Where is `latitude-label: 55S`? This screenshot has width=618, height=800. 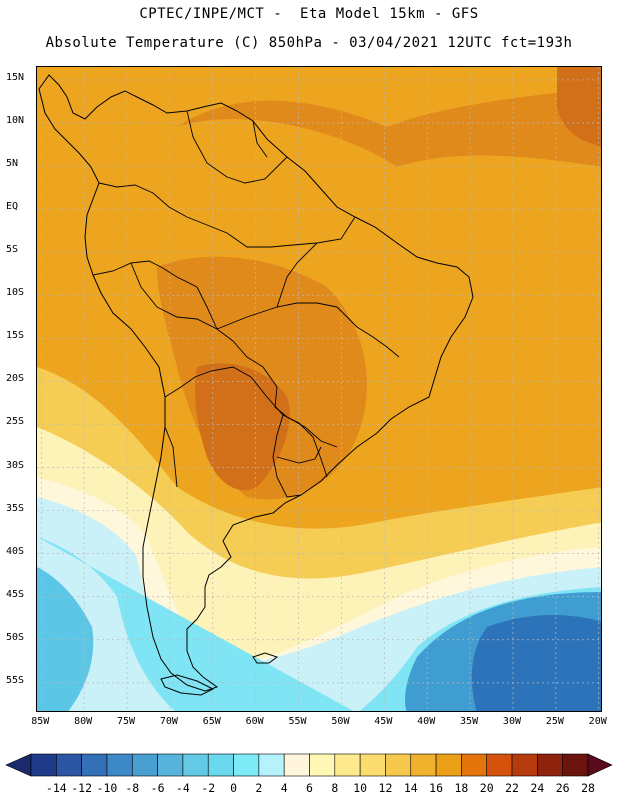
latitude-label: 55S is located at coordinates (15, 680).